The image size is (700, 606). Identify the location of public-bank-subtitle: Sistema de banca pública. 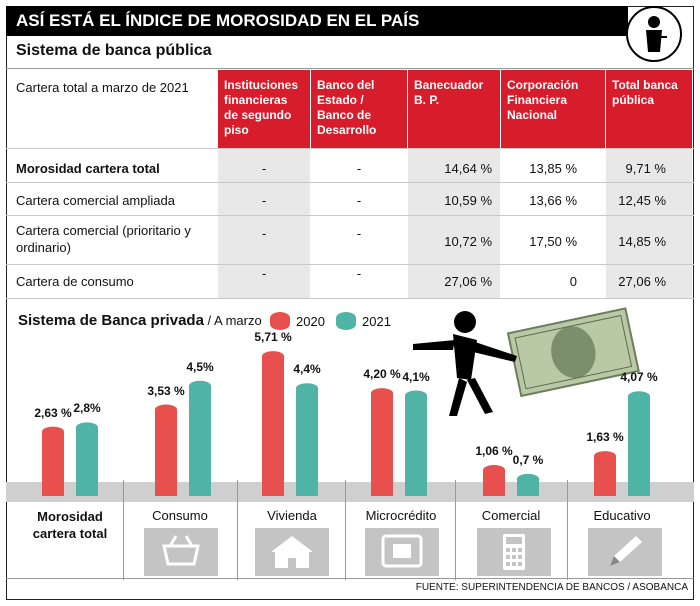
(114, 50).